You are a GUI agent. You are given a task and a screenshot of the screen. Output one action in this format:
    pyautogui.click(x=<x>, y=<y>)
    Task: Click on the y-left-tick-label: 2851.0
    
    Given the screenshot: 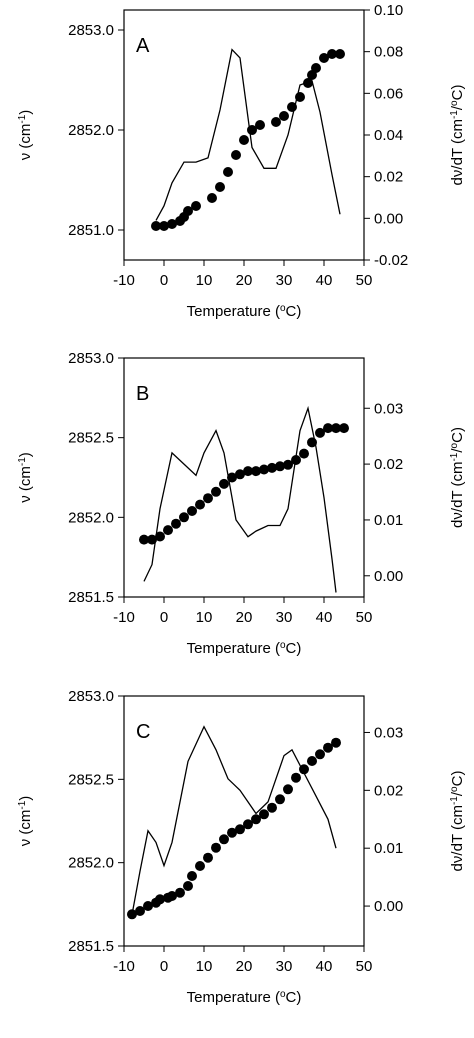 What is the action you would take?
    pyautogui.click(x=91, y=230)
    